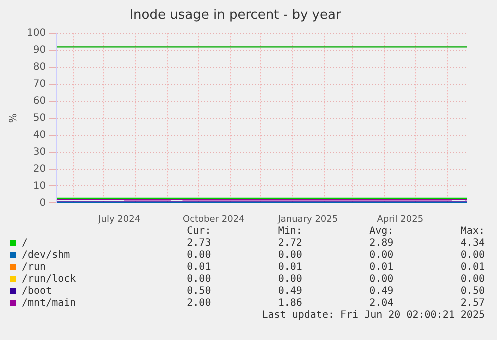 This screenshot has height=340, width=497. What do you see at coordinates (39, 152) in the screenshot?
I see `y-tick-label: 30` at bounding box center [39, 152].